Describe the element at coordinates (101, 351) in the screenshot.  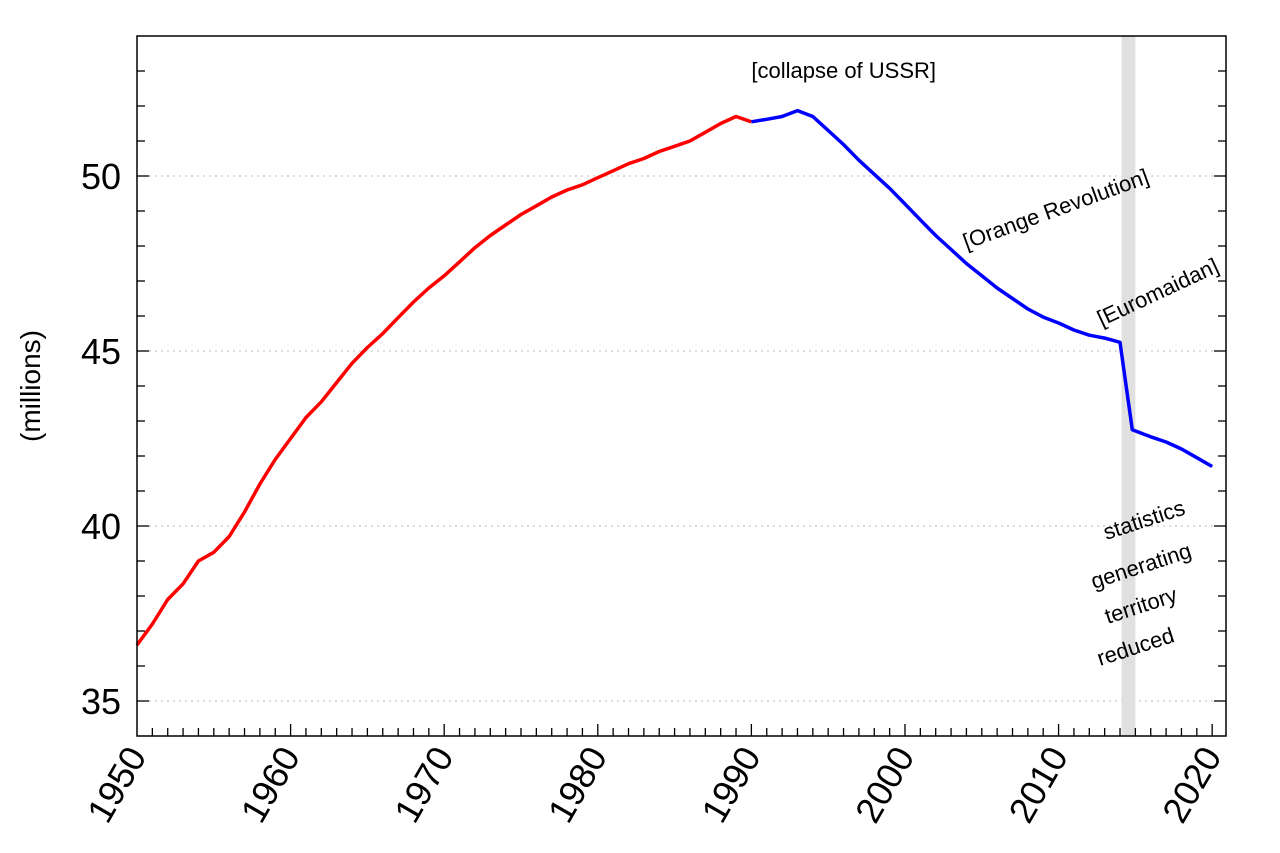
I see `y-tick-label-45: 45` at that location.